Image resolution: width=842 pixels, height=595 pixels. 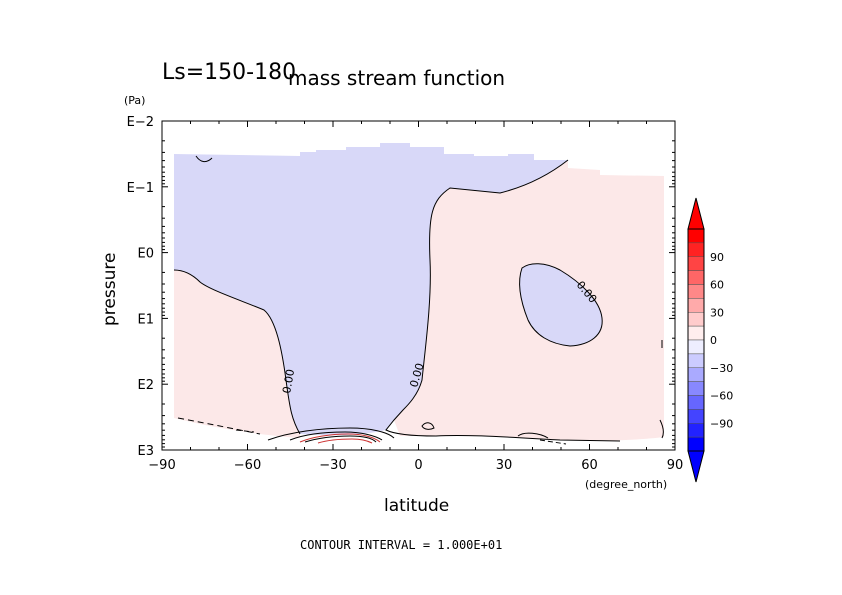 I want to click on x-tick-labels: −90 −60 −30 0 30 60 90, so click(x=415, y=465).